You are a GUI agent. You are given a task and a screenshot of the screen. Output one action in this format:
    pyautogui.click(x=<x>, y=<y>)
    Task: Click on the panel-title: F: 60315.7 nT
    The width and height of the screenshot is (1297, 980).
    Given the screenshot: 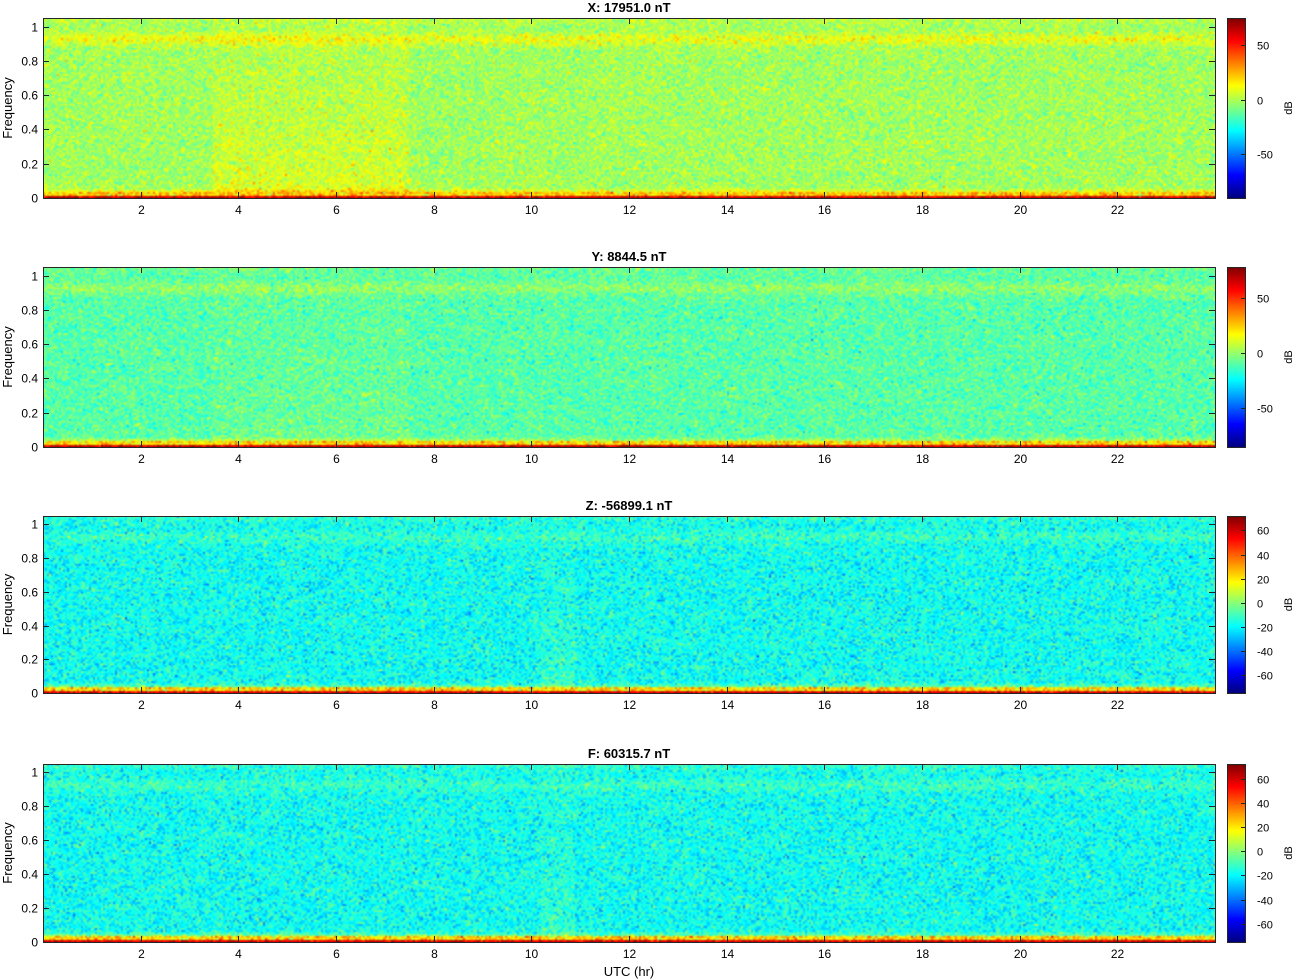 What is the action you would take?
    pyautogui.click(x=629, y=753)
    